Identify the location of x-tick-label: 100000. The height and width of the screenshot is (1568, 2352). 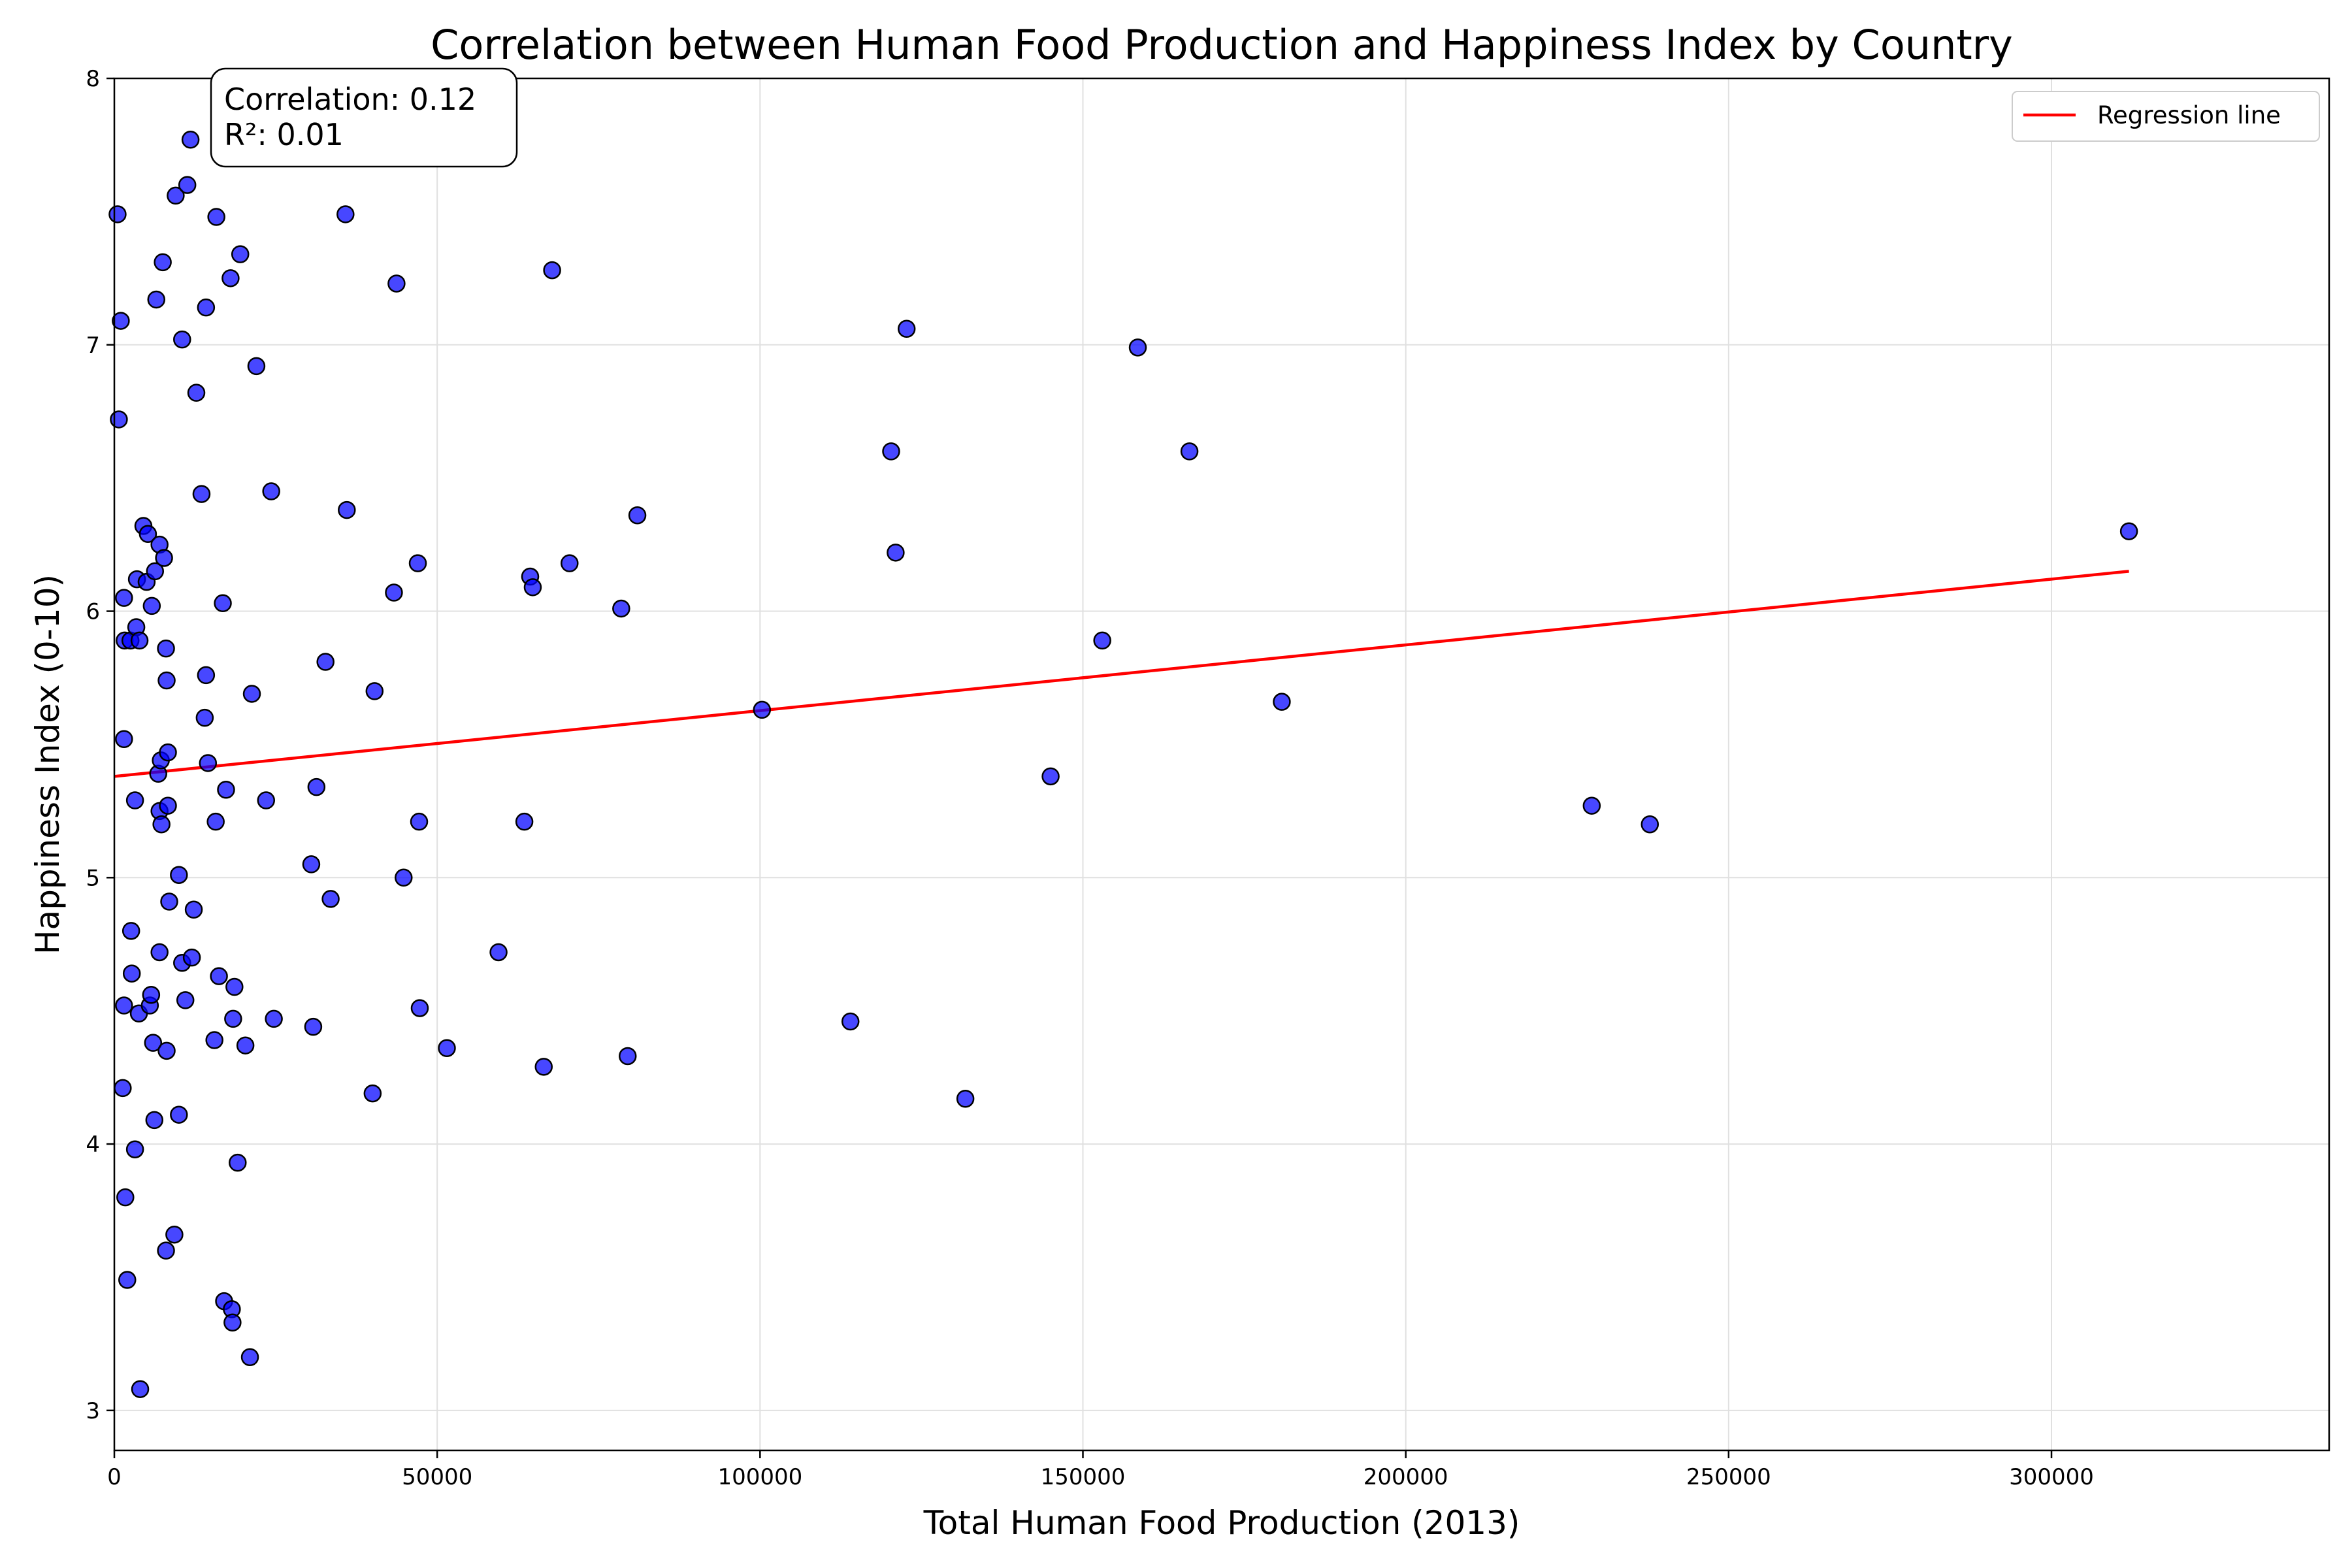
(759, 1477).